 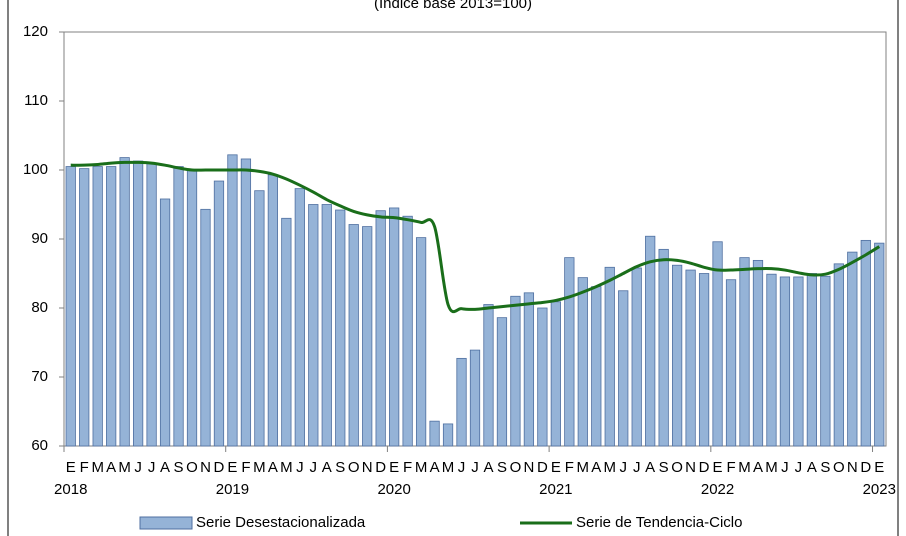 I want to click on y-tick-label: 70, so click(x=39, y=376).